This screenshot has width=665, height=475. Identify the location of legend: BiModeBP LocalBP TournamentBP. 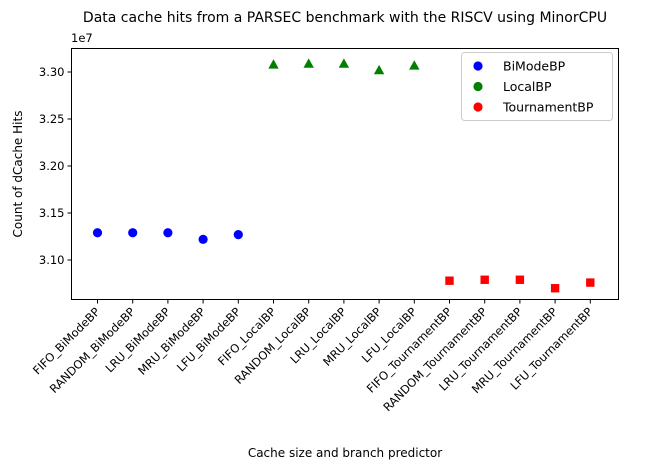
(537, 86).